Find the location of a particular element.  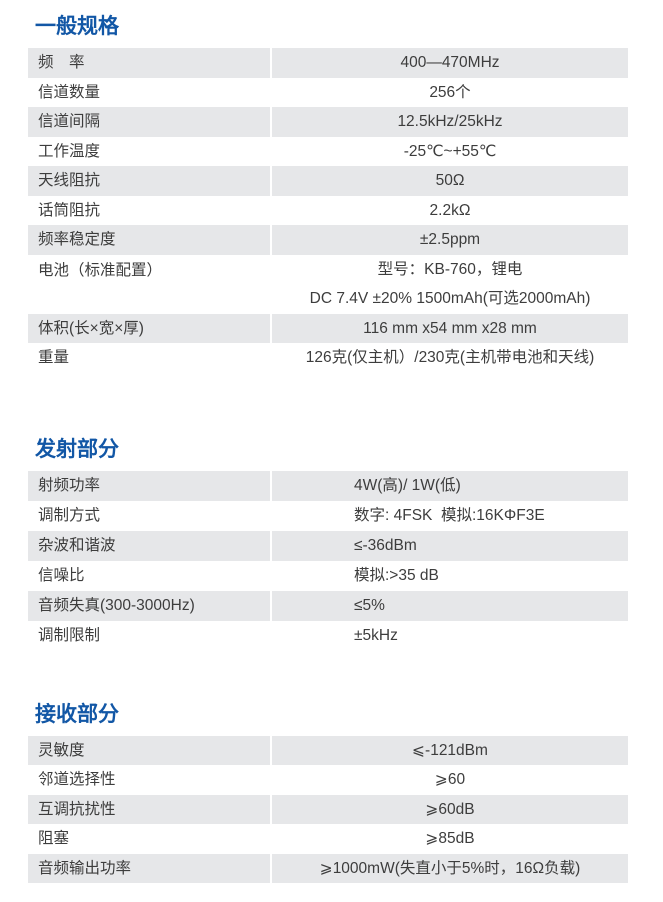

spec-row: 信噪比 模拟:>35 dB is located at coordinates (328, 576).